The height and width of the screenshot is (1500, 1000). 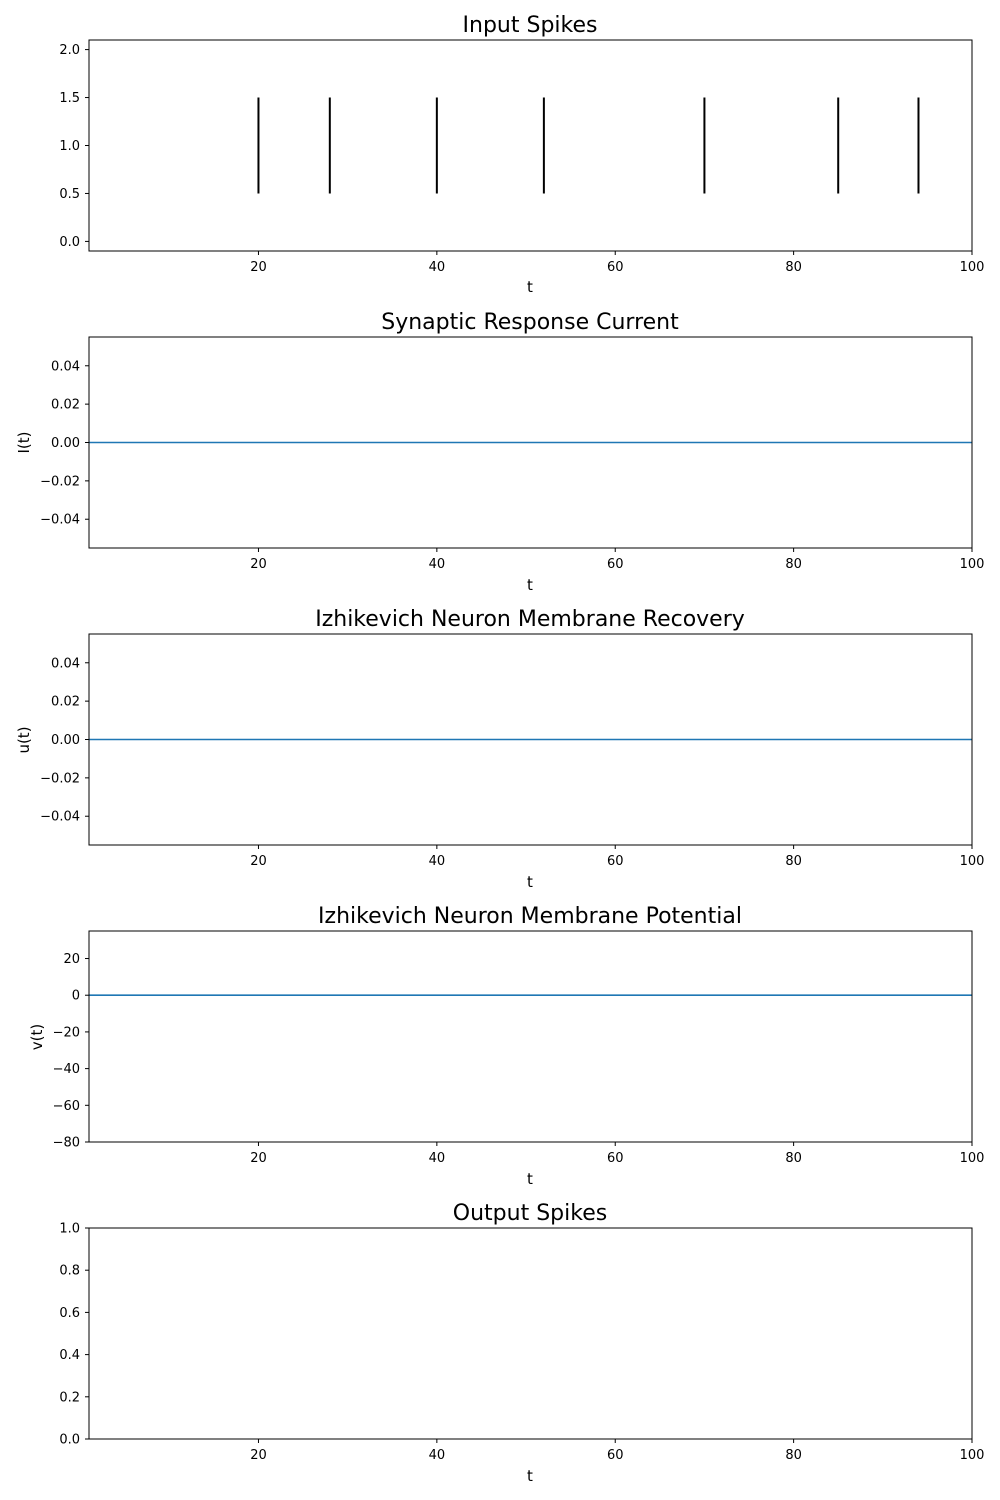 What do you see at coordinates (69, 1355) in the screenshot?
I see `y-tick-label: 0.4` at bounding box center [69, 1355].